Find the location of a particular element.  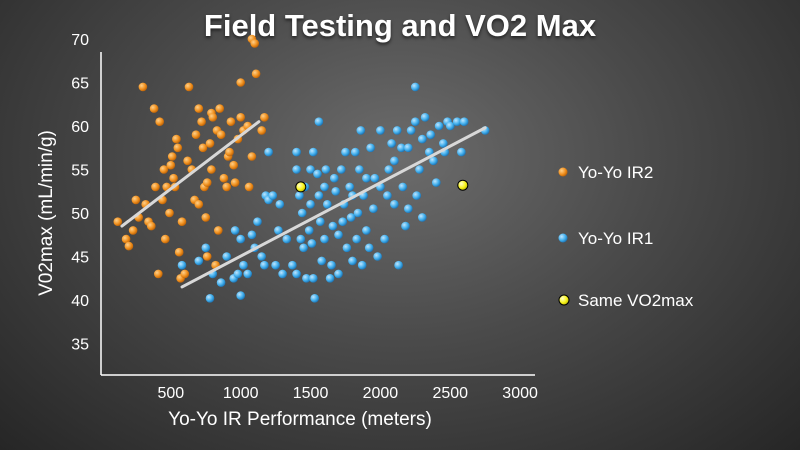

y-tick-label: 45 is located at coordinates (80, 258).